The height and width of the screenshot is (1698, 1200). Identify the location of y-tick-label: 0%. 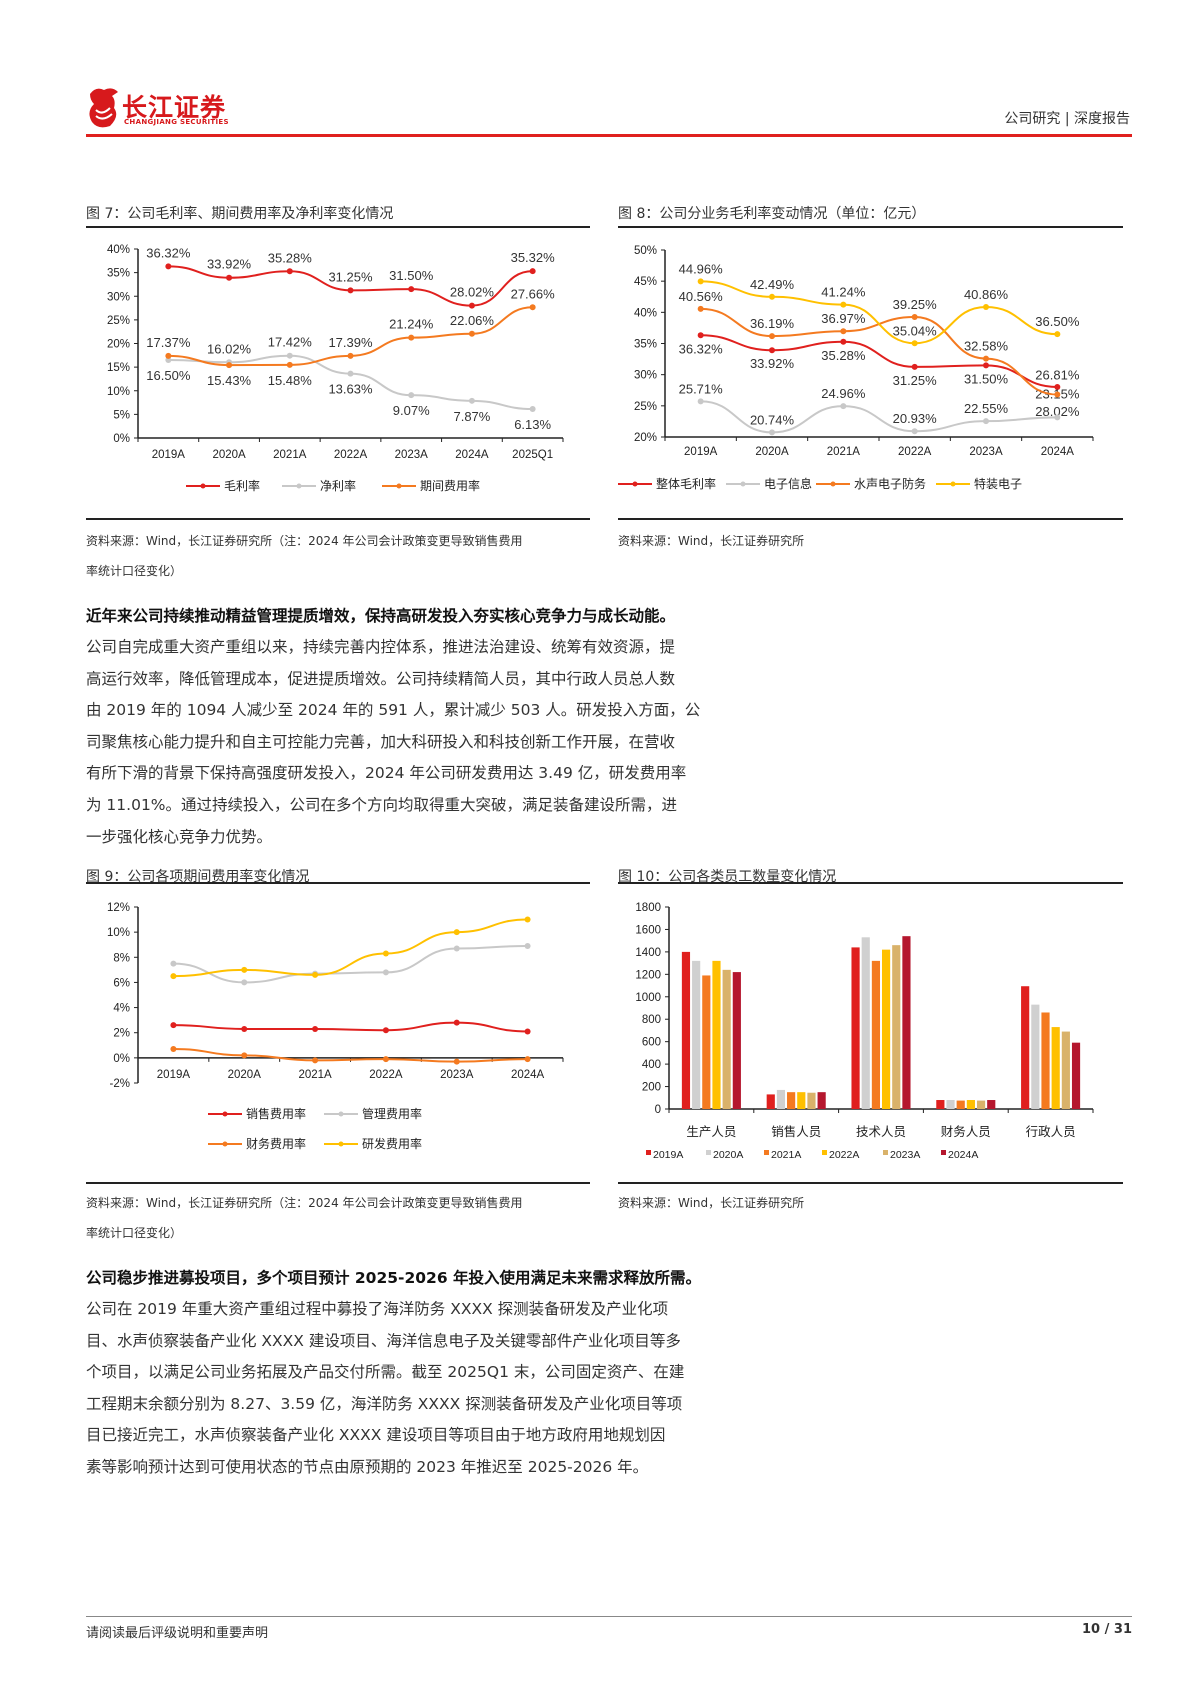
(121, 1059).